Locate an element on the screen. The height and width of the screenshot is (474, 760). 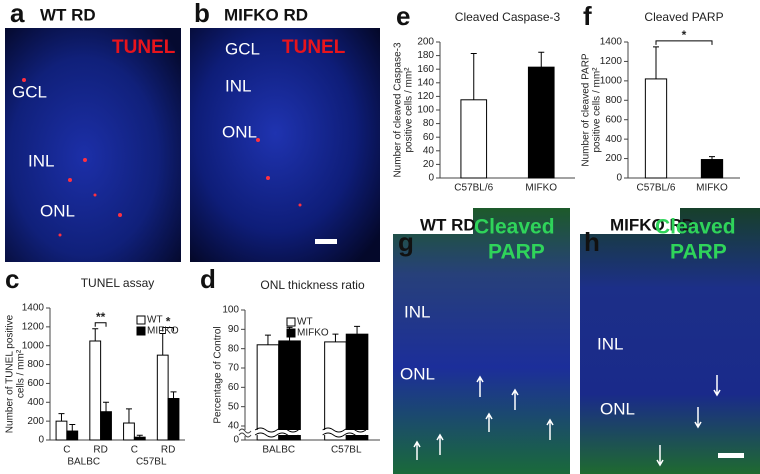
y-tick-label: 600 is located at coordinates (613, 119).